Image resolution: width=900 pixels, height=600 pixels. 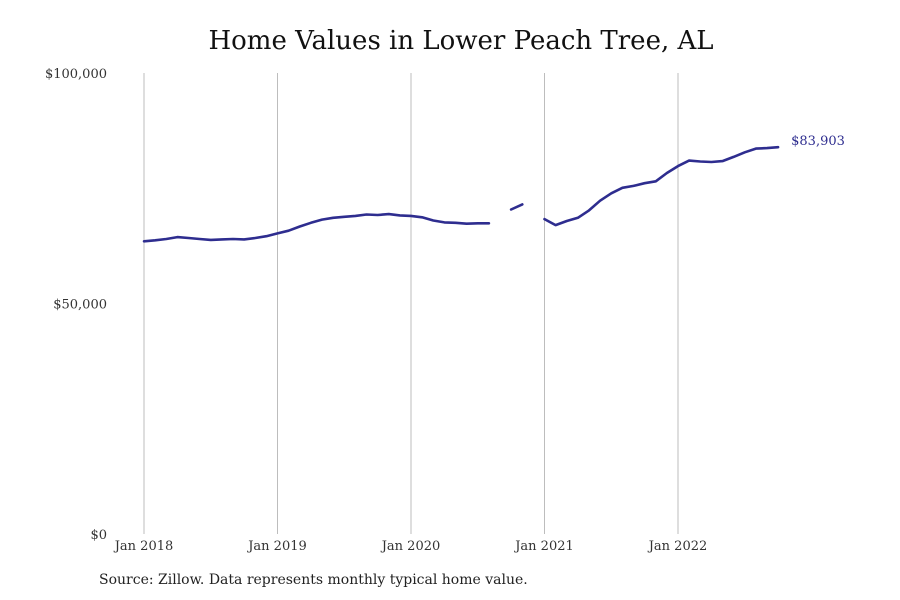 I want to click on x-tick-label: Jan 2022, so click(x=677, y=546).